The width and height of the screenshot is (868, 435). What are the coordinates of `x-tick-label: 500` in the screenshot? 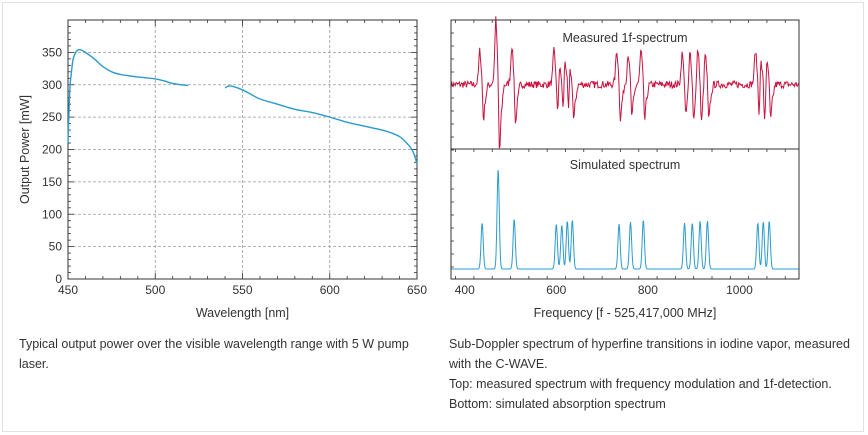 It's located at (155, 290).